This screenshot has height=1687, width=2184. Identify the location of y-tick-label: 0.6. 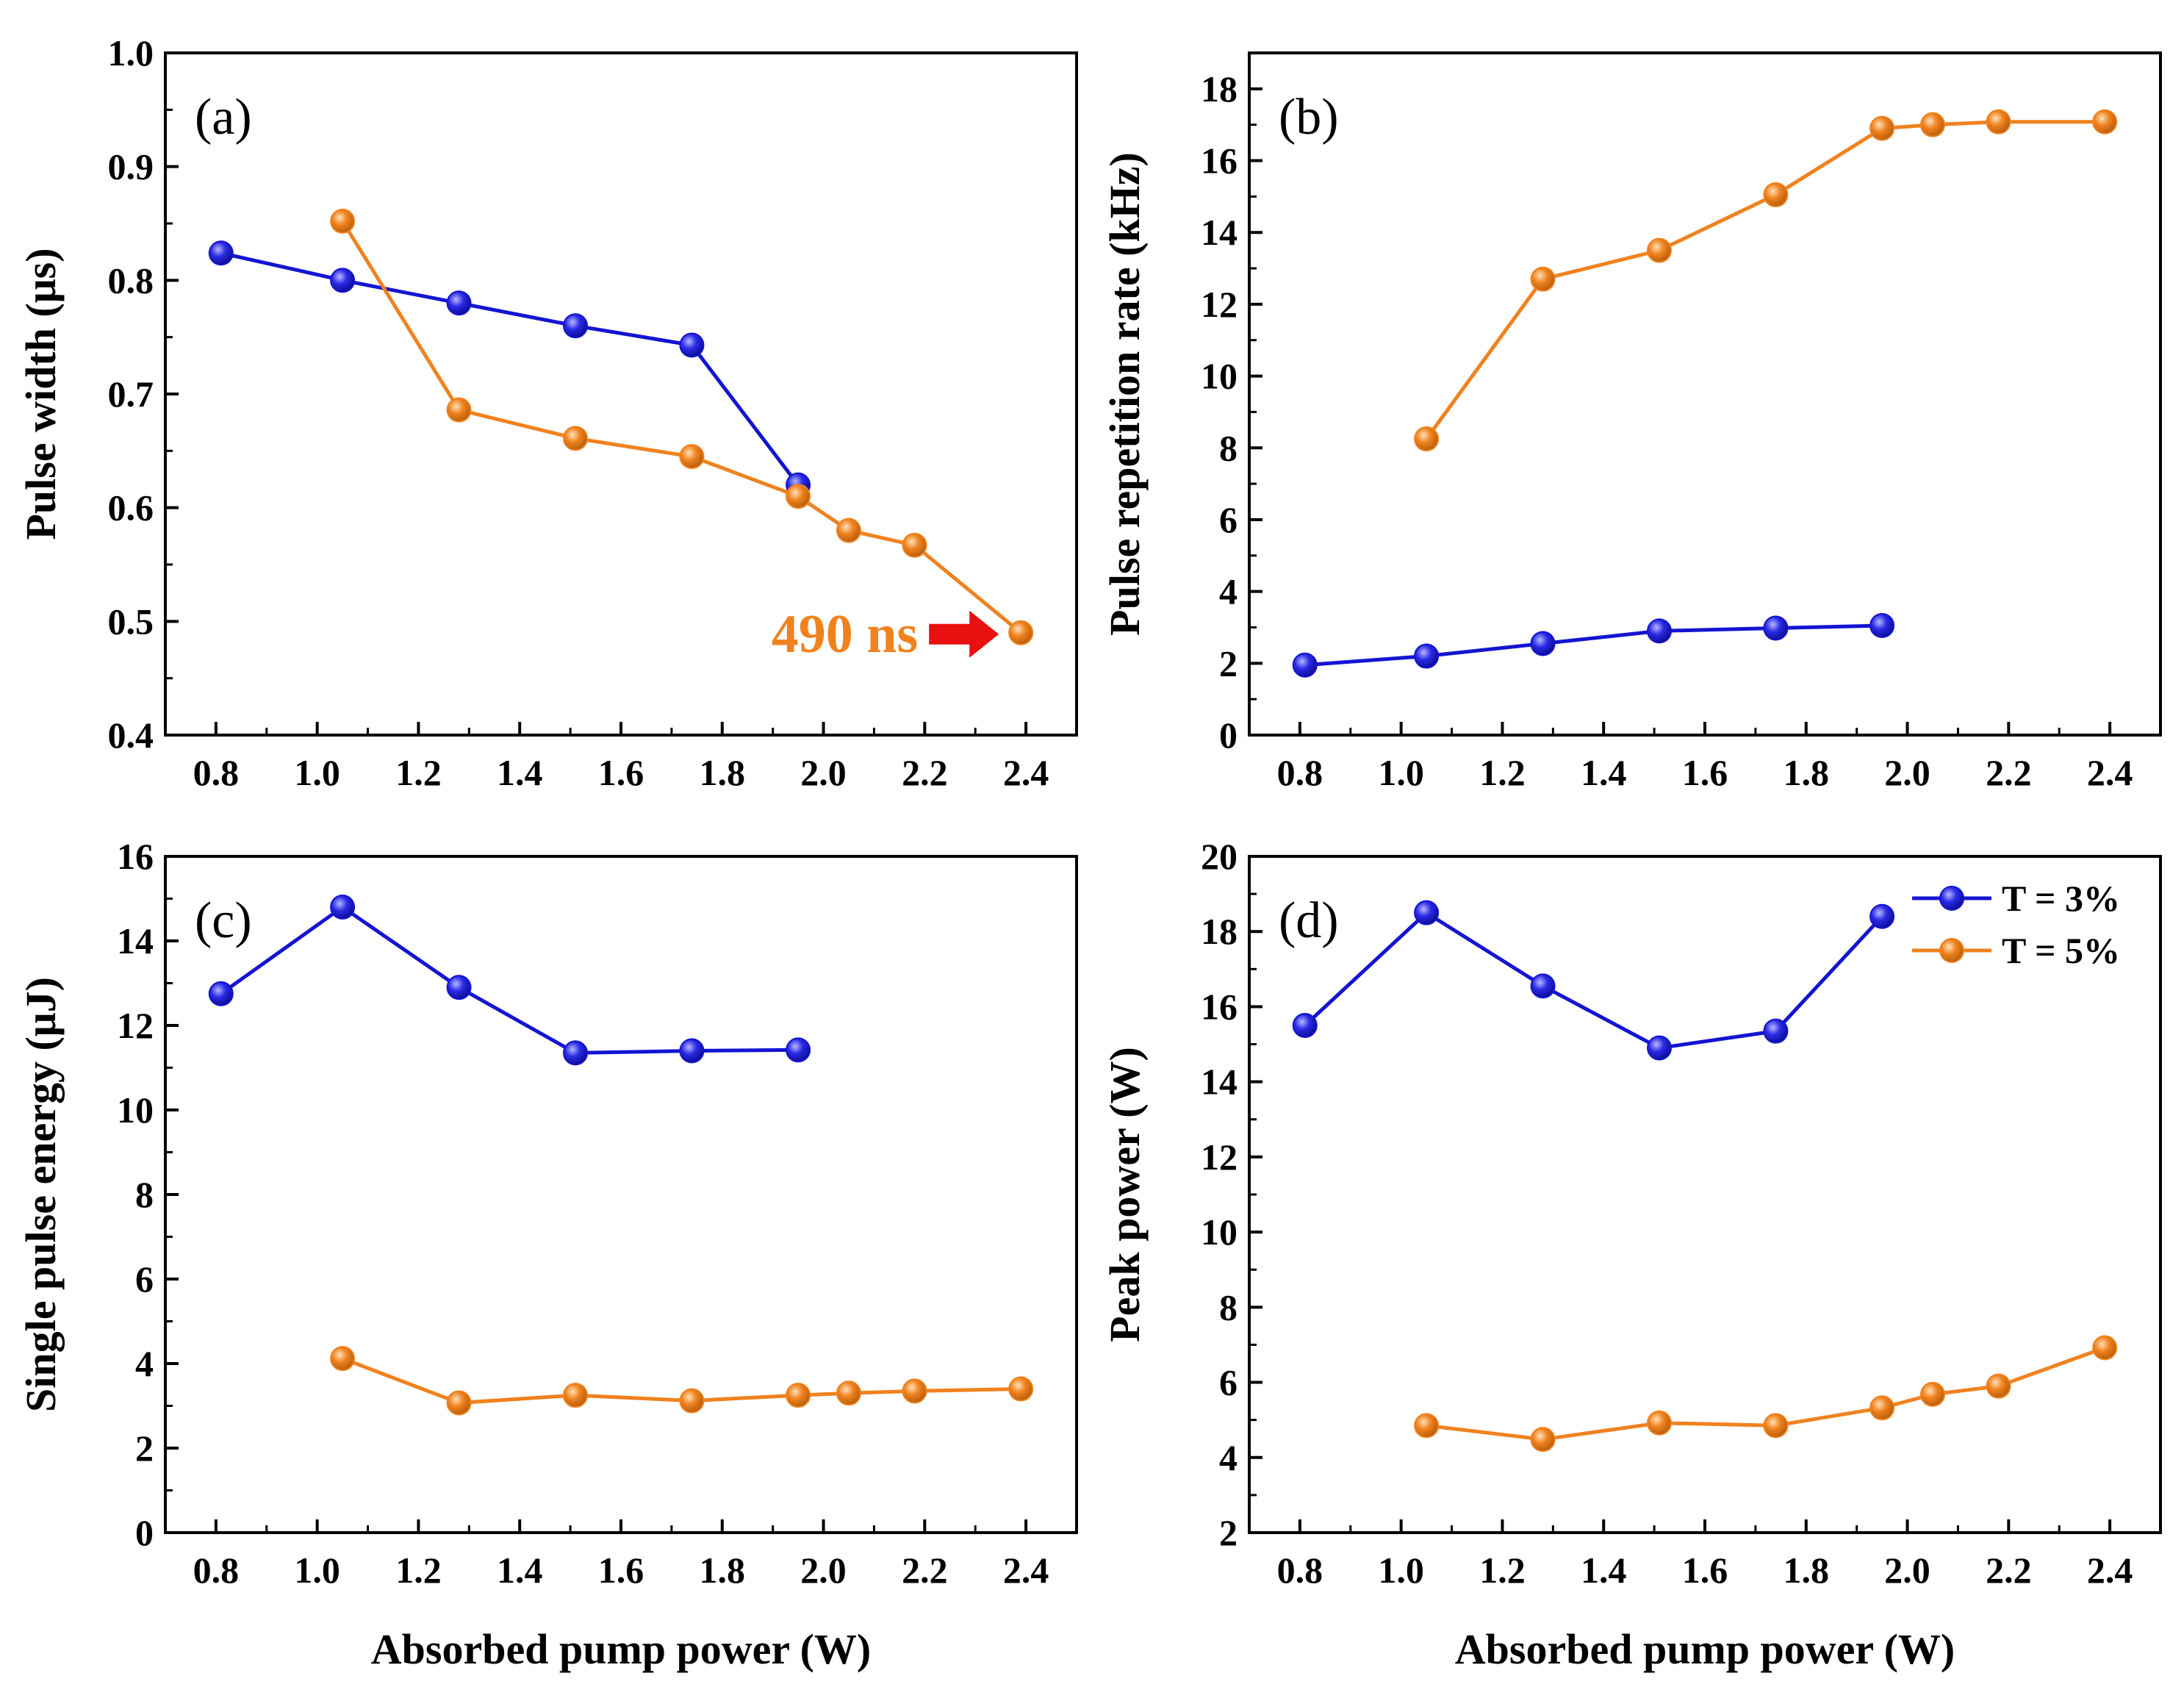
(131, 508).